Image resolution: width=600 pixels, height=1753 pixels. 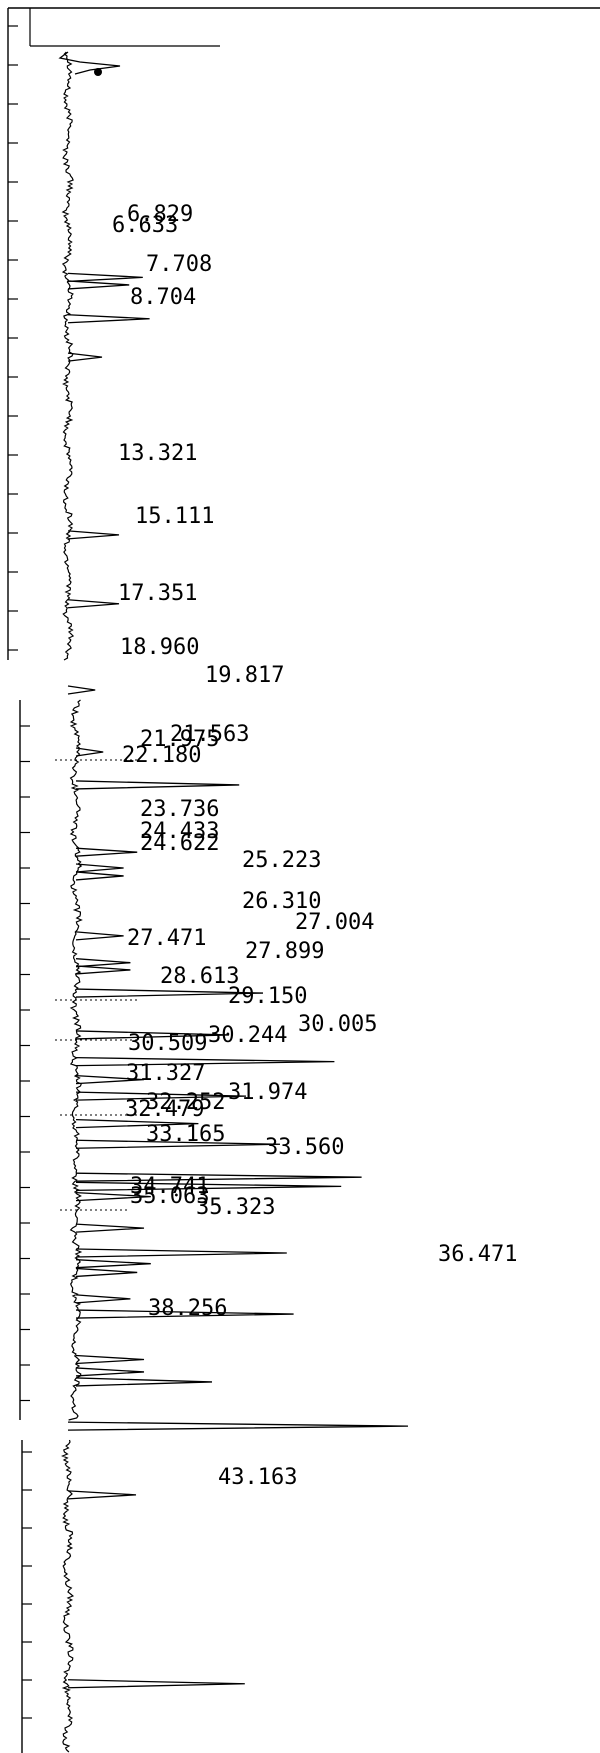 I want to click on peak-label: 24.433, so click(x=179, y=831).